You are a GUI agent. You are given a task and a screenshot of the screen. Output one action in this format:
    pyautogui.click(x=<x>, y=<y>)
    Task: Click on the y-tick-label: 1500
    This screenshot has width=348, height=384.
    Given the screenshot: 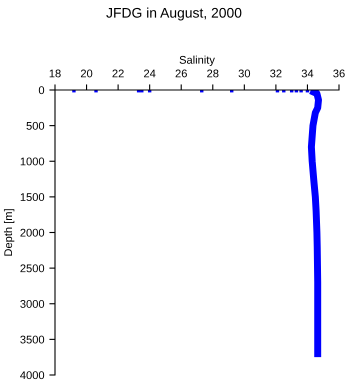 What is the action you would take?
    pyautogui.click(x=32, y=197)
    